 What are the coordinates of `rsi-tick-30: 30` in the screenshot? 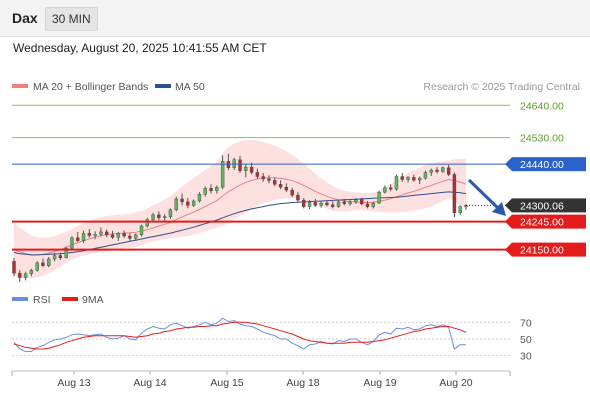 It's located at (526, 357).